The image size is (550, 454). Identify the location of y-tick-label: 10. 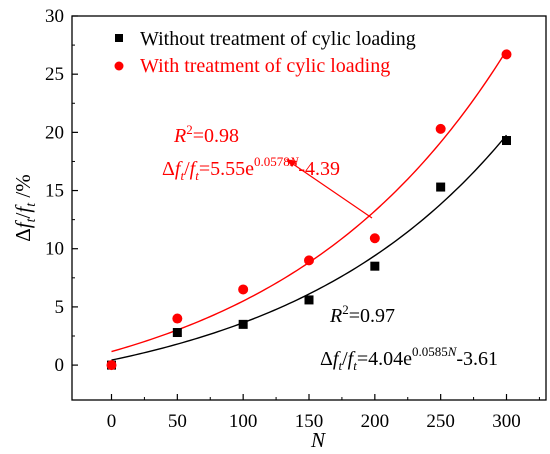
(54, 249).